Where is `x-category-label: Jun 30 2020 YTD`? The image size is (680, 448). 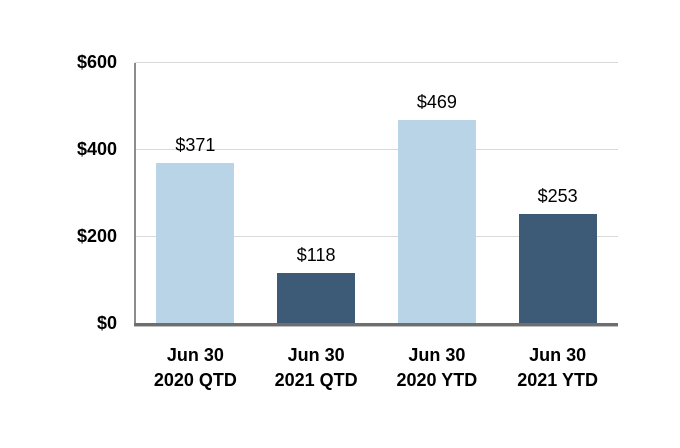
x-category-label: Jun 30 2020 YTD is located at coordinates (437, 367).